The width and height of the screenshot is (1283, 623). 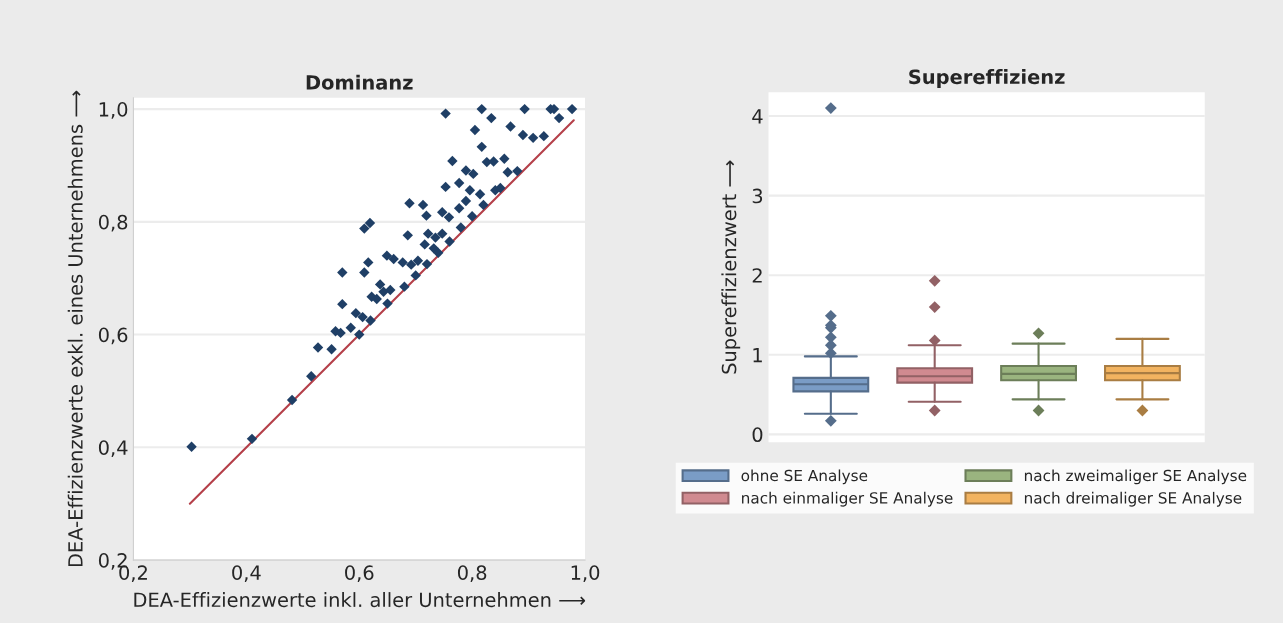 What do you see at coordinates (360, 600) in the screenshot?
I see `x-axis-title: DEA-Effizienzwerte inkl. aller Unternehmen ⟶` at bounding box center [360, 600].